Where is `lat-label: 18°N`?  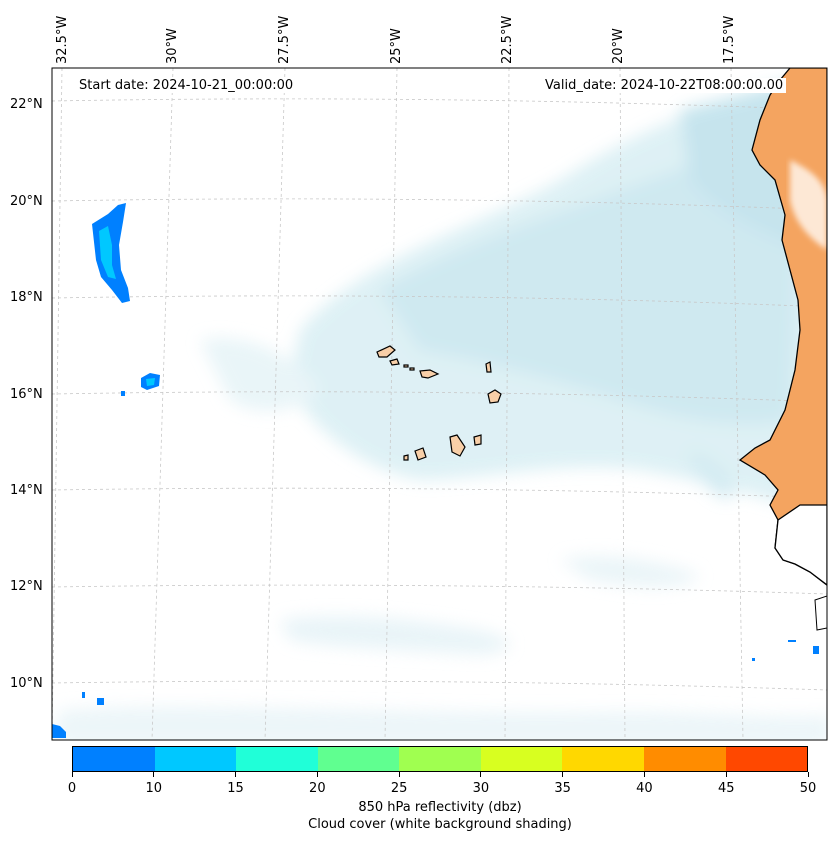 lat-label: 18°N is located at coordinates (26, 297).